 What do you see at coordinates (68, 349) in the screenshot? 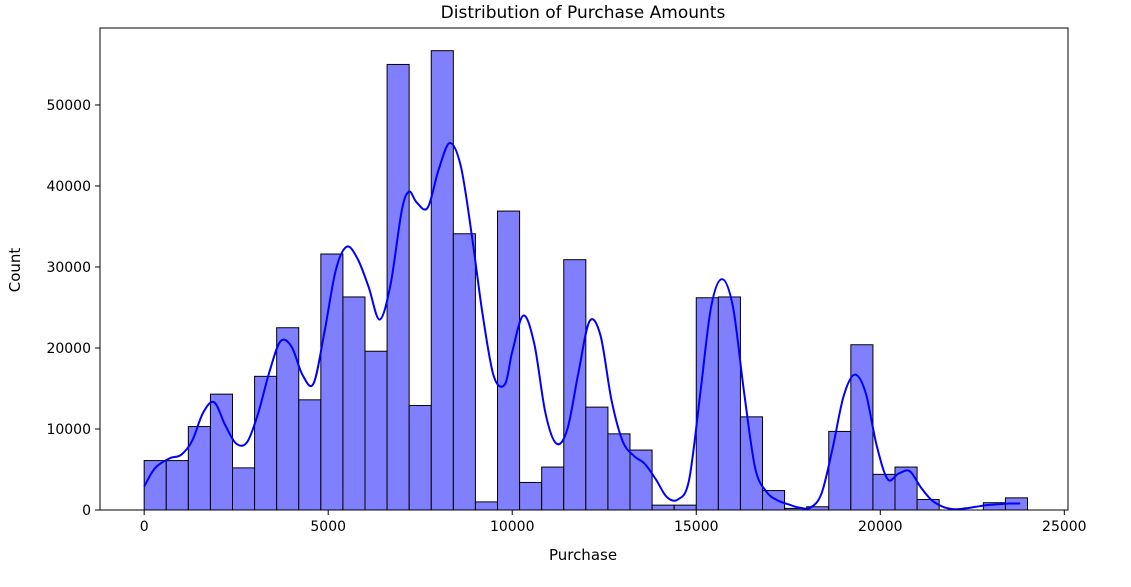
I see `y-tick-label: 20000` at bounding box center [68, 349].